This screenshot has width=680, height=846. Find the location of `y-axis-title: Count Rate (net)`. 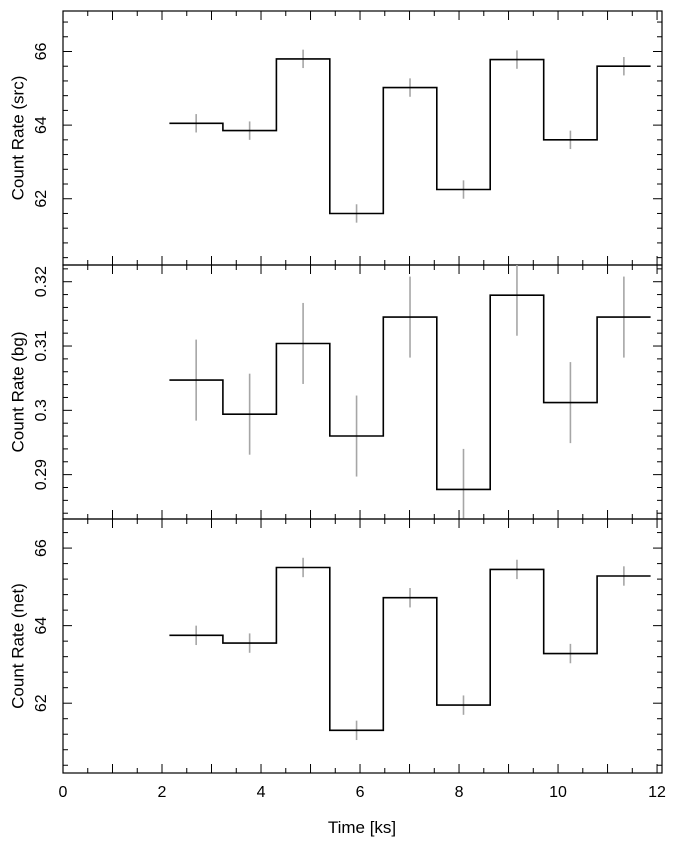

y-axis-title: Count Rate (net) is located at coordinates (17, 646).